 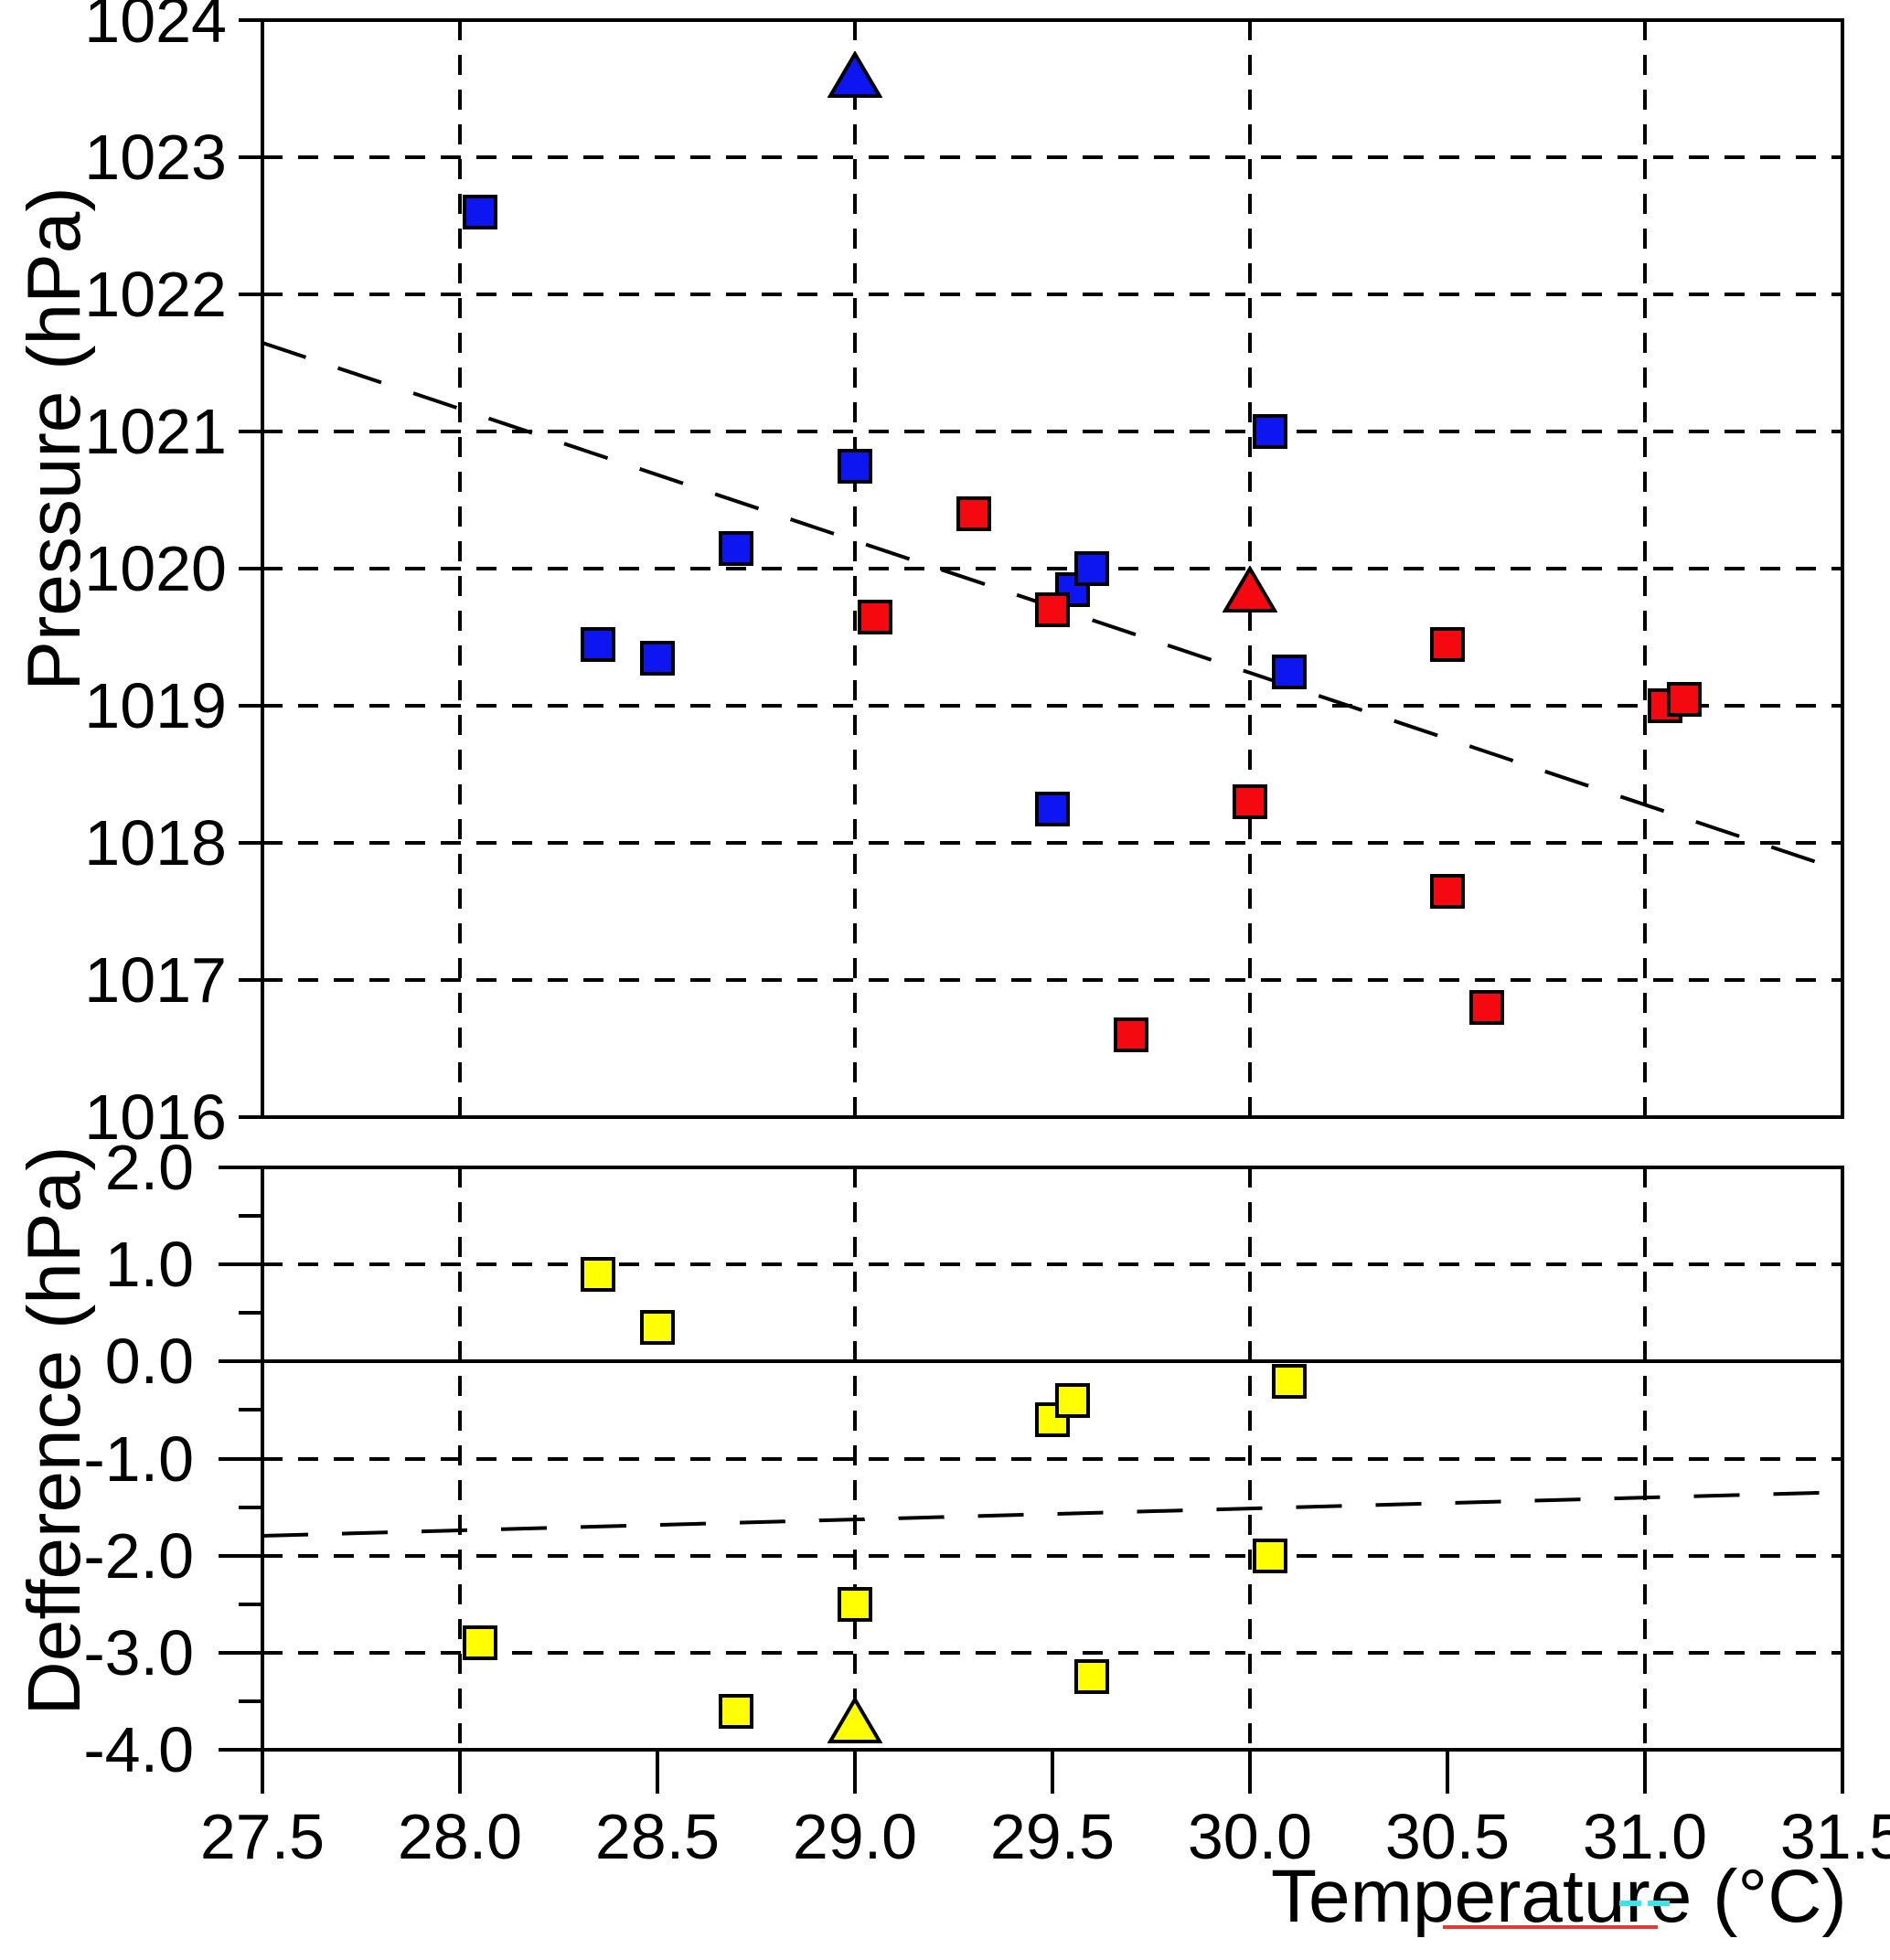 What do you see at coordinates (155, 980) in the screenshot?
I see `y-tick-label: 1017` at bounding box center [155, 980].